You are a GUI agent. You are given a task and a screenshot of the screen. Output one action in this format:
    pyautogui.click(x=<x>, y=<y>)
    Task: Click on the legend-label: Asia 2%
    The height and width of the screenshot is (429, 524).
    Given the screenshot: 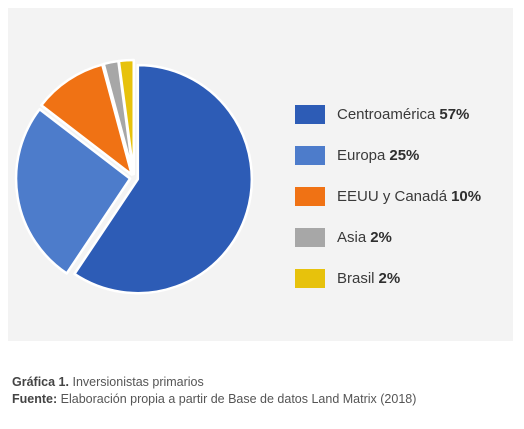 What is the action you would take?
    pyautogui.click(x=364, y=237)
    